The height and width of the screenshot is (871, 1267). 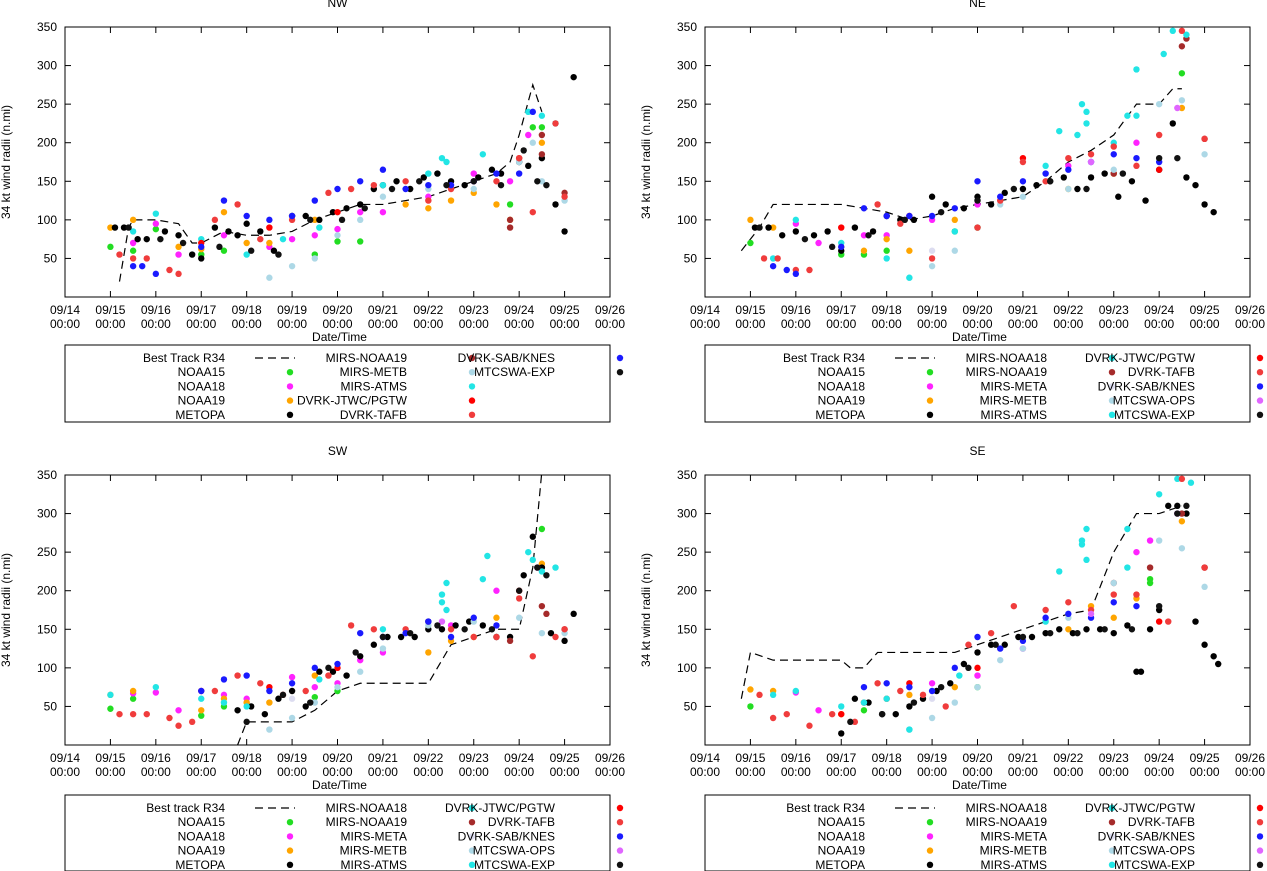 What do you see at coordinates (1007, 822) in the screenshot?
I see `legend-label: MIRS-NOAA19` at bounding box center [1007, 822].